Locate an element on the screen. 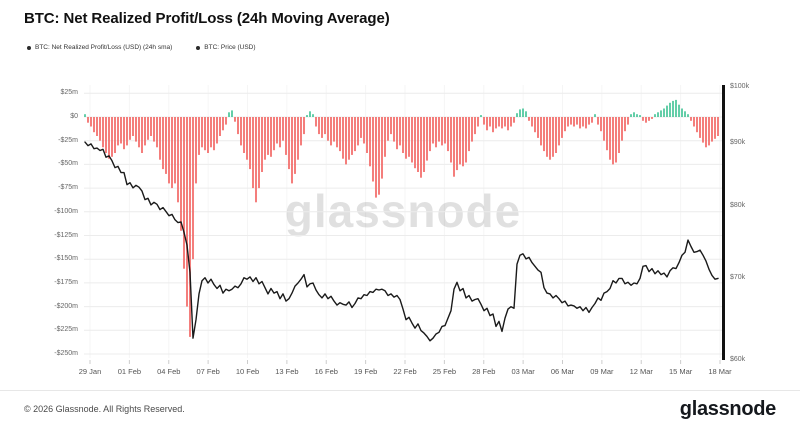 The width and height of the screenshot is (800, 440). footer-divider is located at coordinates (400, 390).